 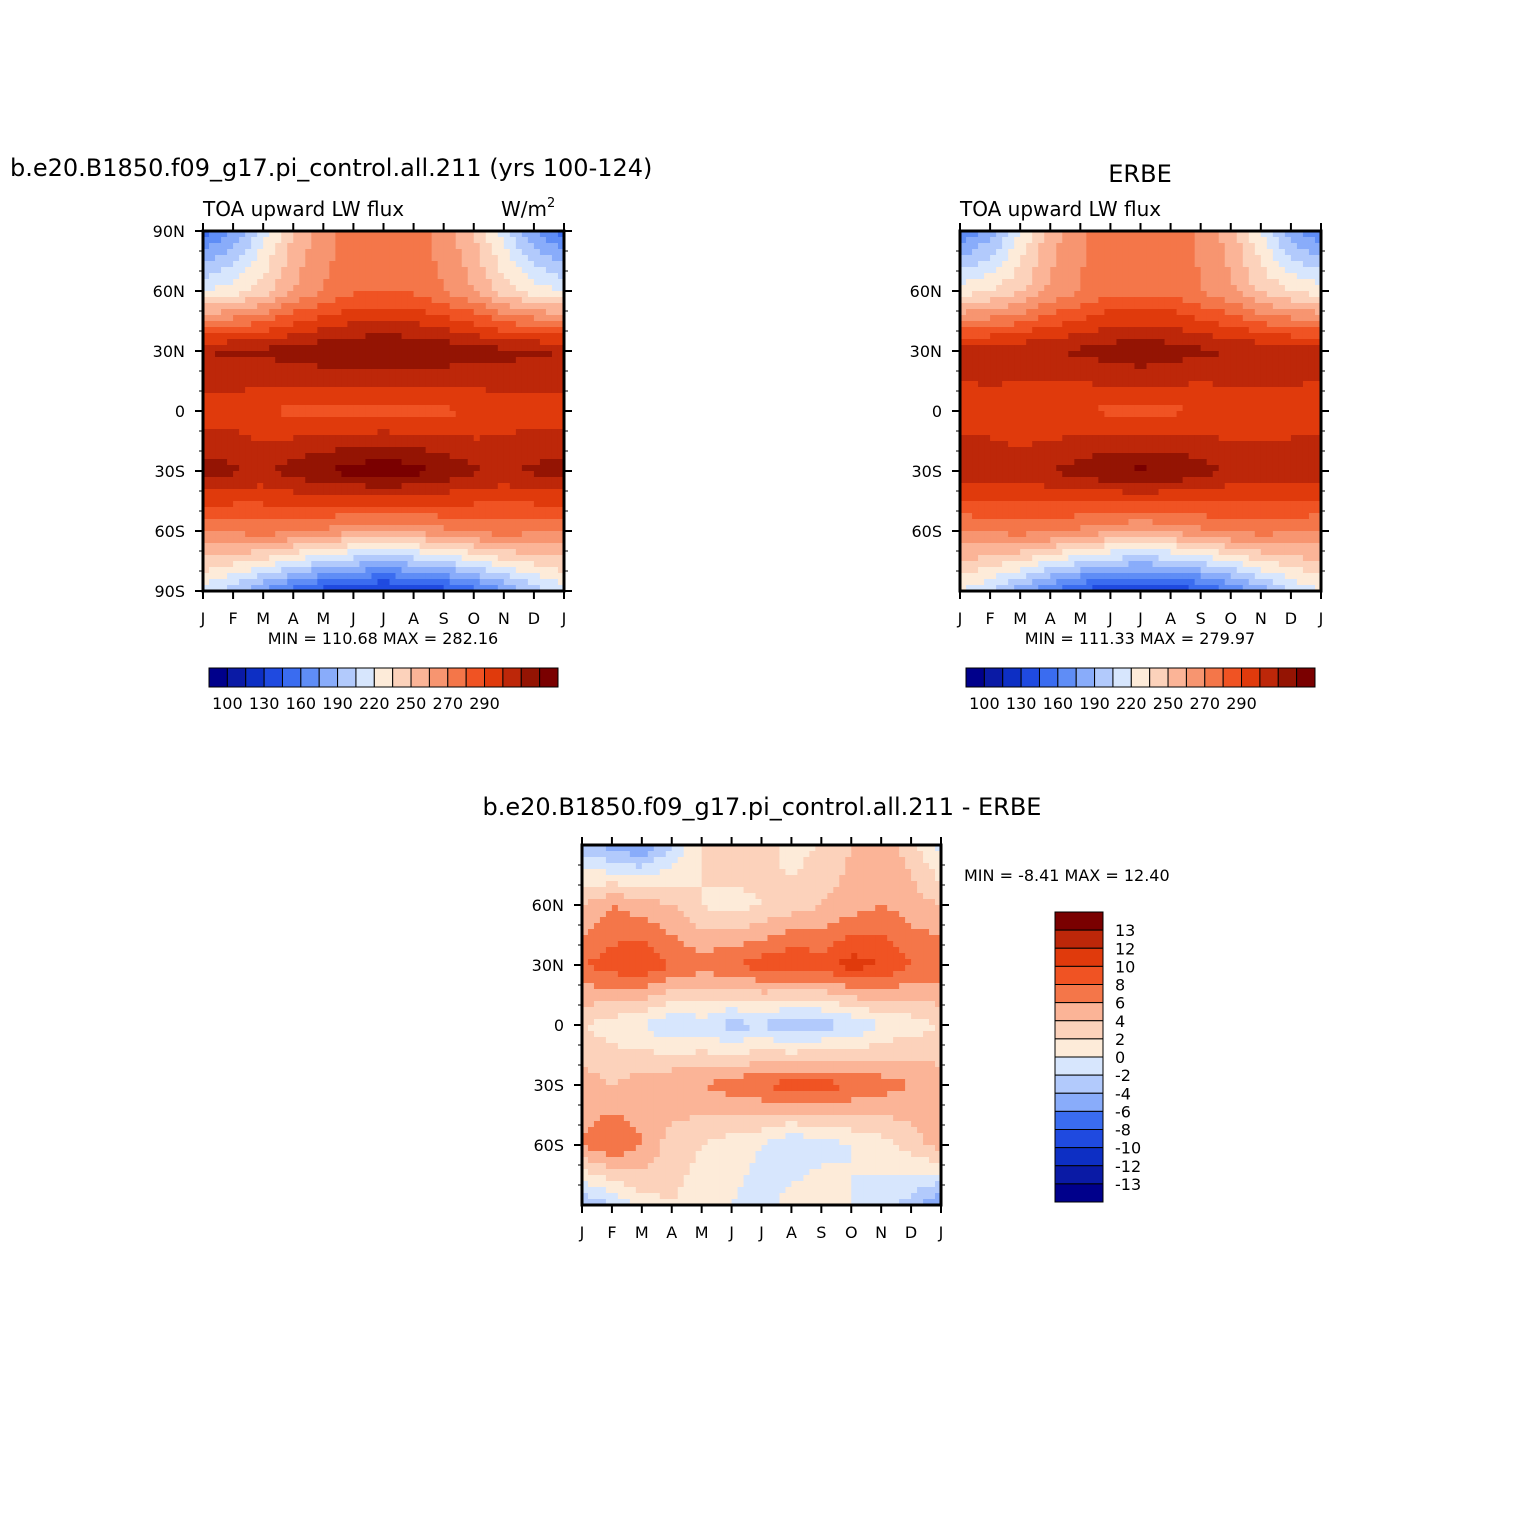 What do you see at coordinates (353, 618) in the screenshot?
I see `x-tick-label: J` at bounding box center [353, 618].